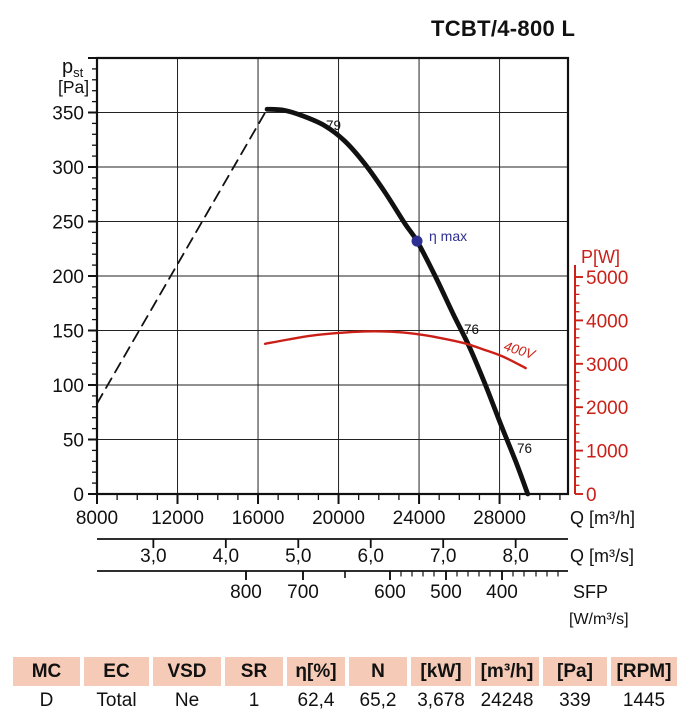 The image size is (685, 725). What do you see at coordinates (602, 556) in the screenshot?
I see `flow-m3s-axis-title: Q [m³/s]` at bounding box center [602, 556].